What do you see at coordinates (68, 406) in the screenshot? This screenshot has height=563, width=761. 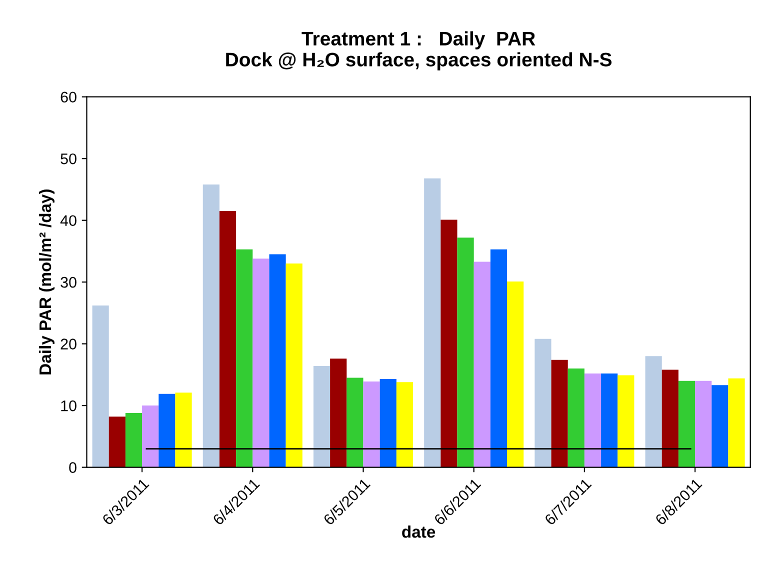 I see `y-tick-label: 10` at bounding box center [68, 406].